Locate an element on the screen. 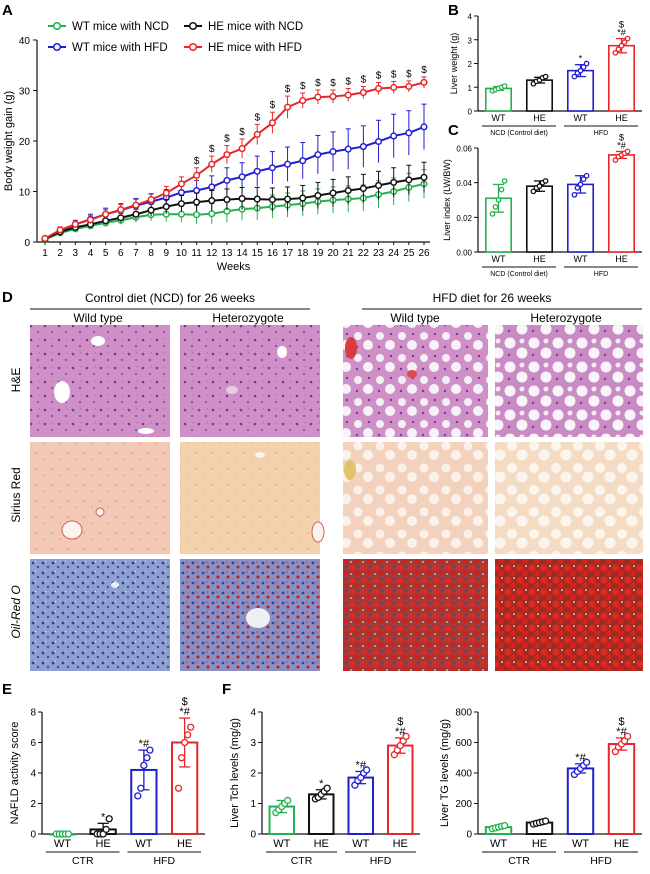 Image resolution: width=650 pixels, height=874 pixels. micrograph-he-he-hfd is located at coordinates (569, 381).